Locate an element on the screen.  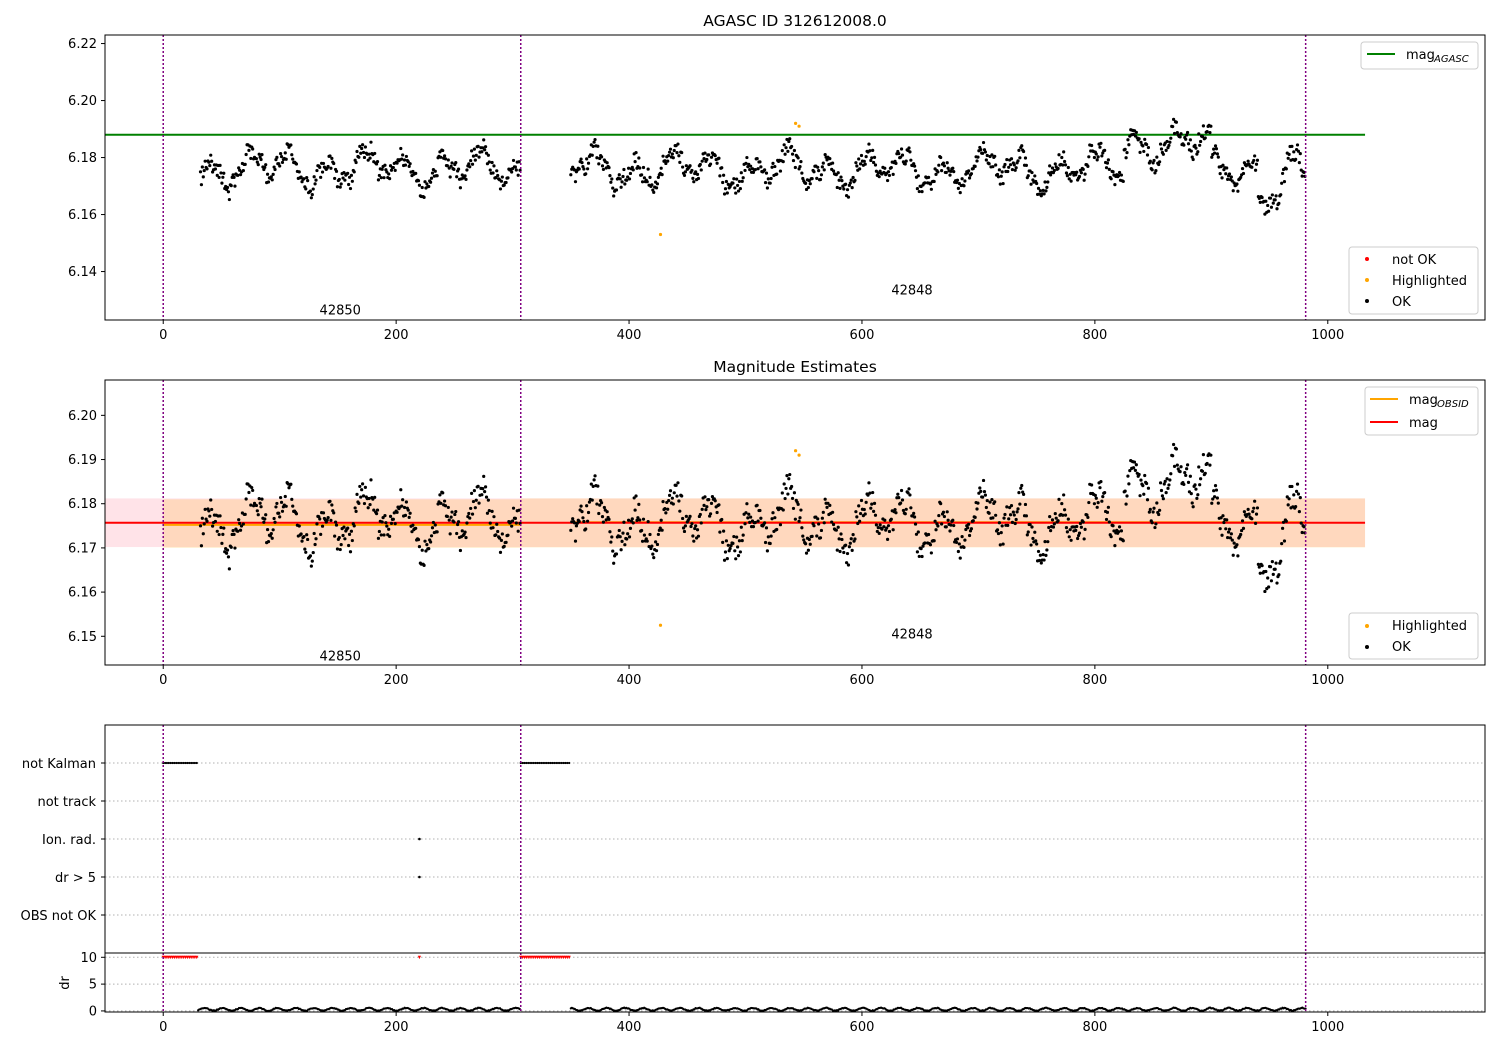
y-tick-label-1-5: 6.20 is located at coordinates (82, 416).